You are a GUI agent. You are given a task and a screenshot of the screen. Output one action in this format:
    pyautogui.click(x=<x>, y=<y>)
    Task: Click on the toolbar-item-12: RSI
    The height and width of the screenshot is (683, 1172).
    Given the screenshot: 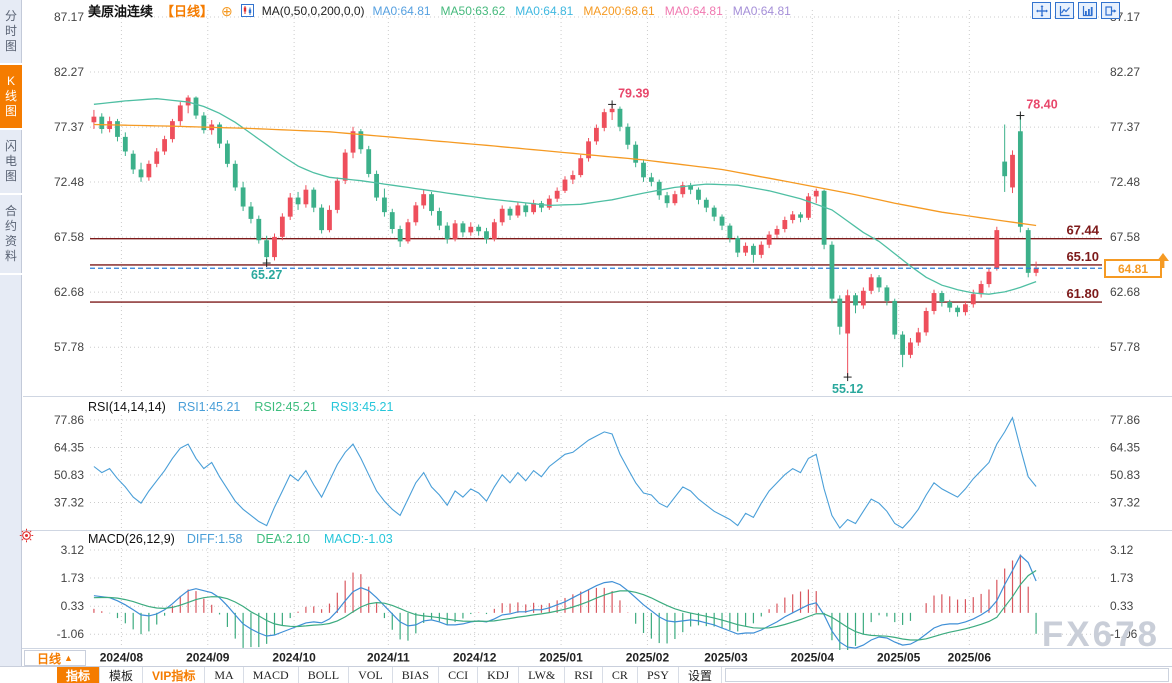 What is the action you would take?
    pyautogui.click(x=584, y=675)
    